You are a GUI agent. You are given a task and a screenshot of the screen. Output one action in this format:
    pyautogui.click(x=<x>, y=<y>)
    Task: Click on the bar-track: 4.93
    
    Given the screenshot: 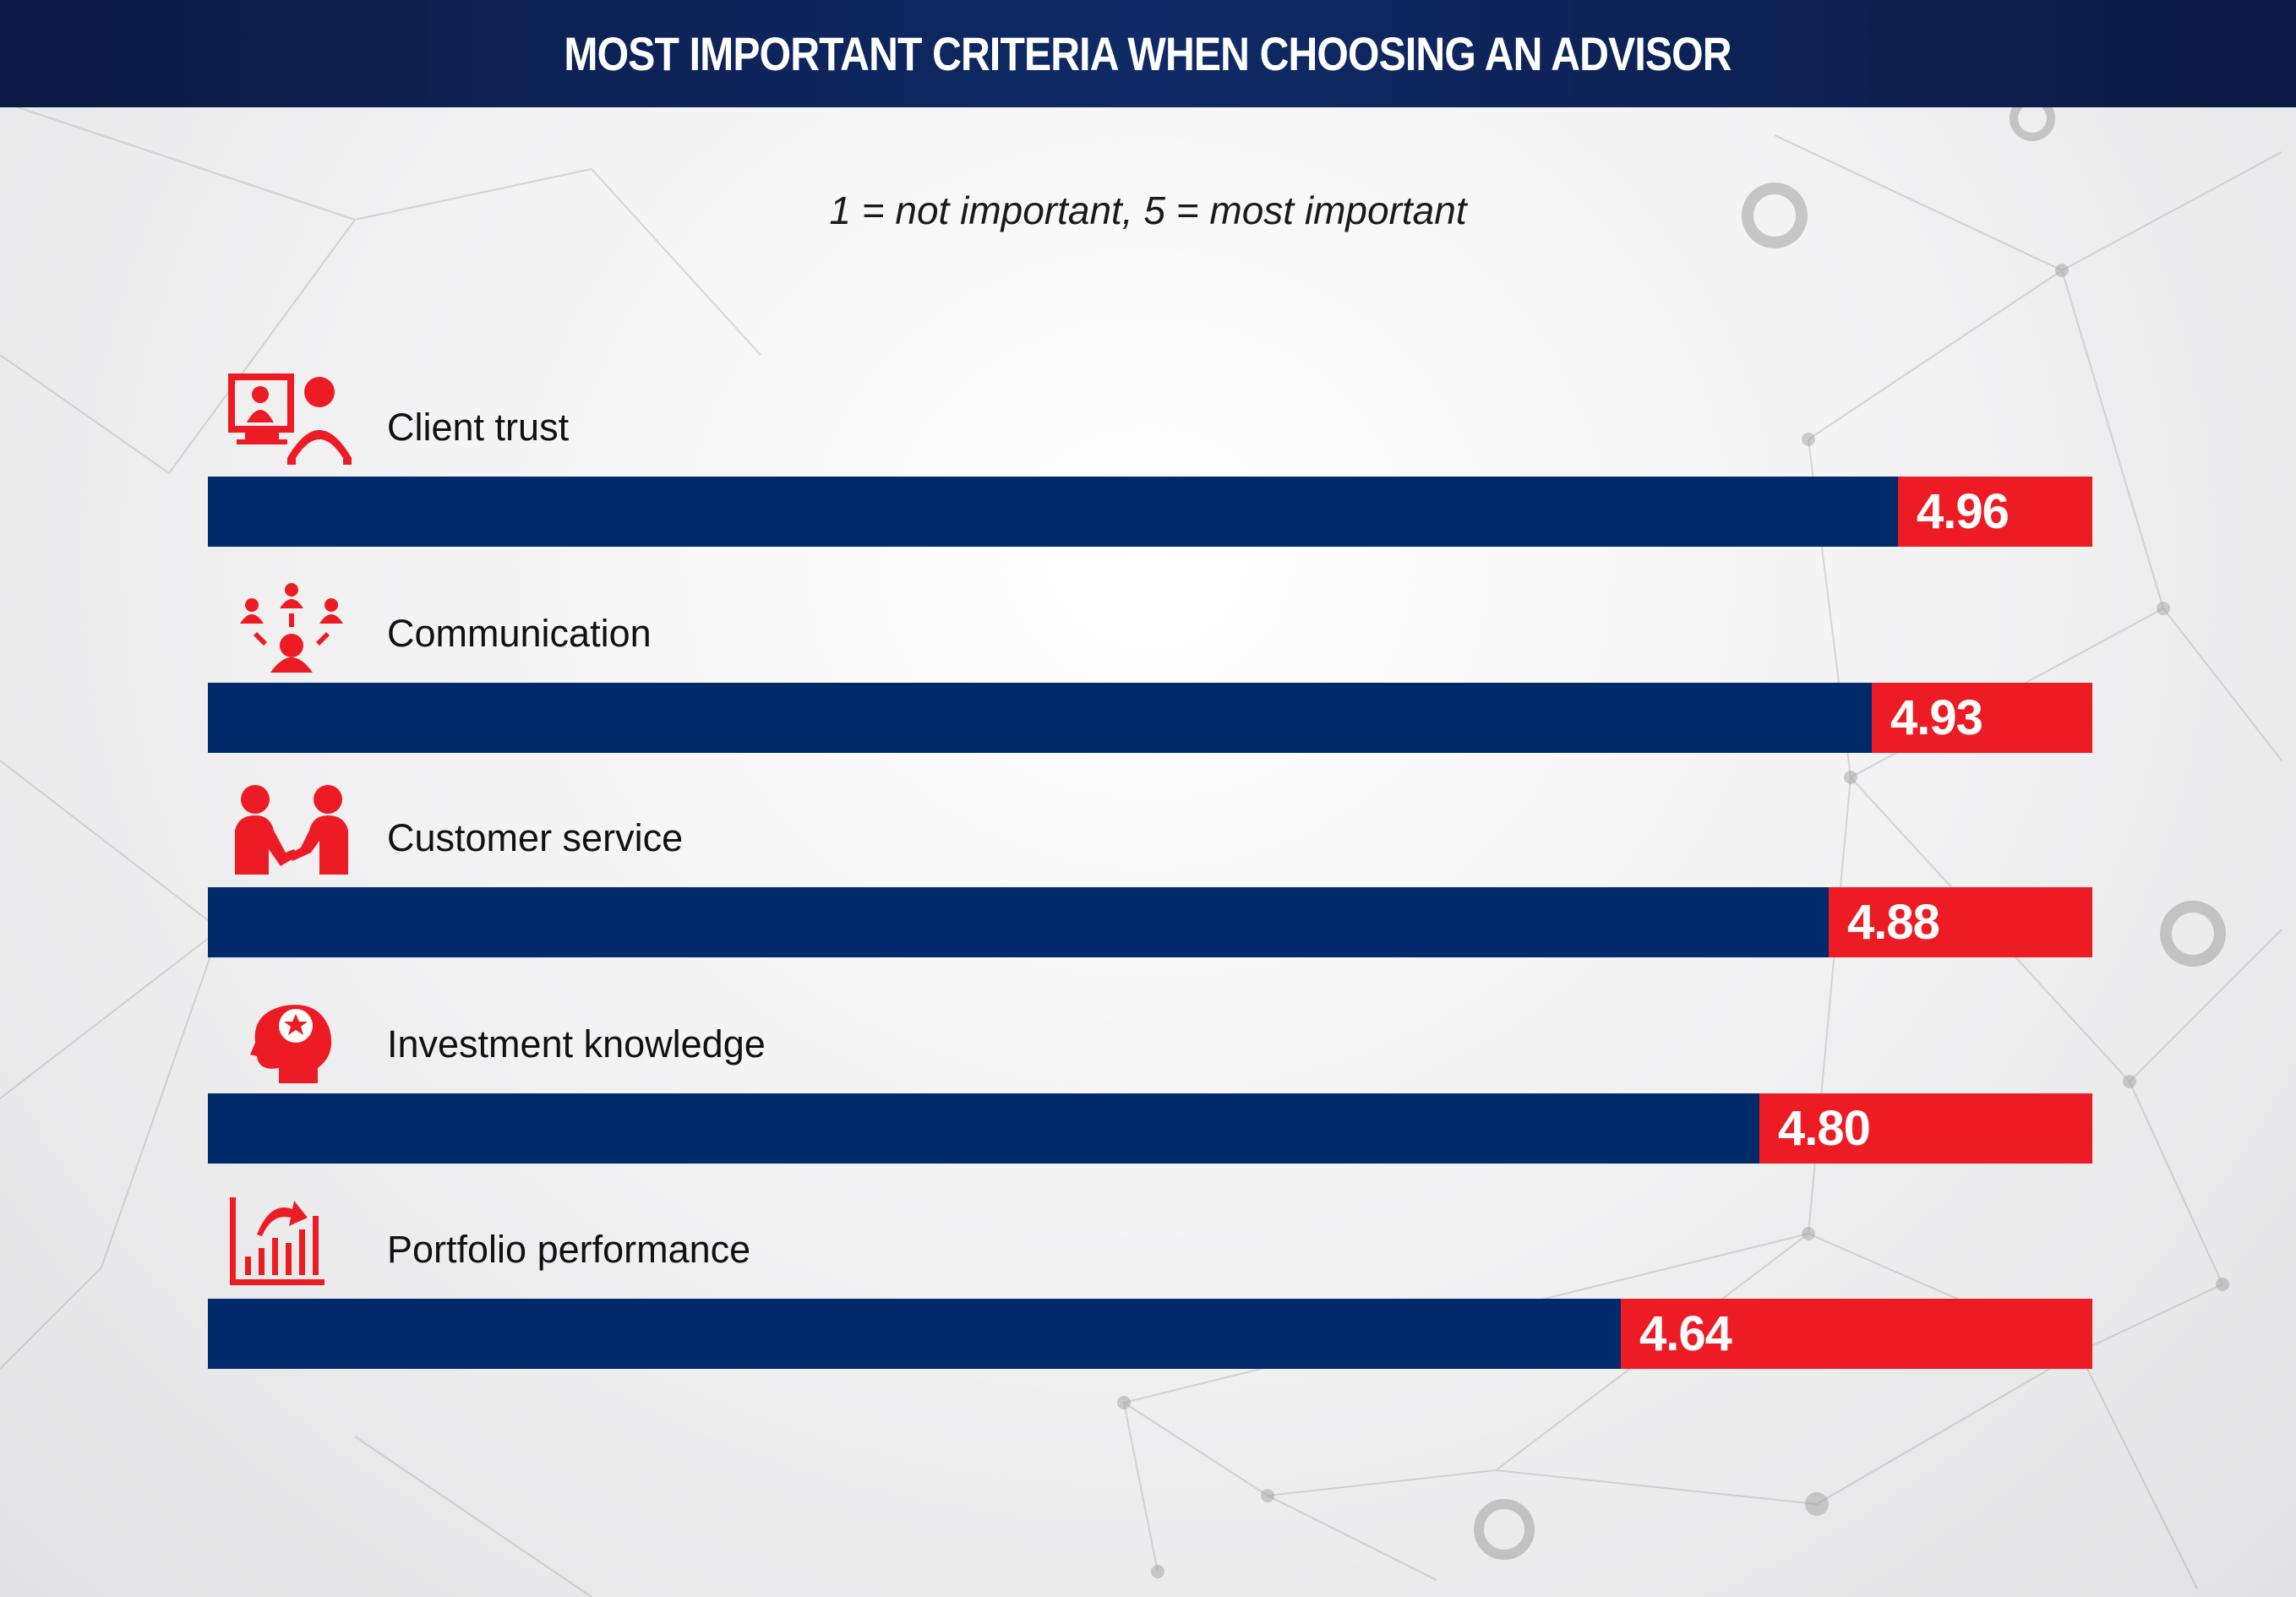 What is the action you would take?
    pyautogui.click(x=1150, y=718)
    